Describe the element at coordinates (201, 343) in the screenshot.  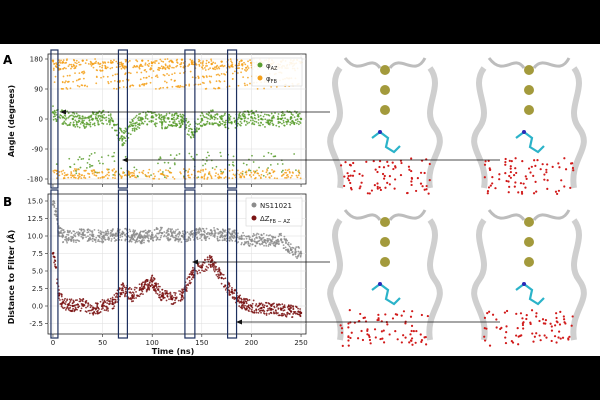
I see `x-tick-label: 150` at that location.